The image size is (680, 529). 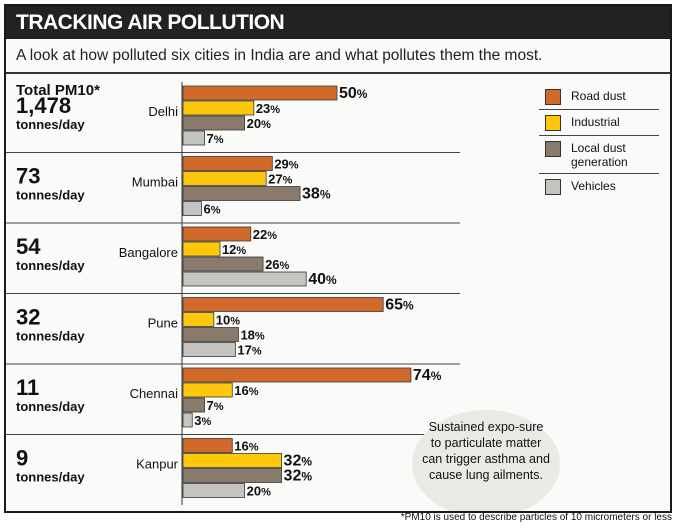 I want to click on bar-mumbai-vehicles, so click(x=192, y=208).